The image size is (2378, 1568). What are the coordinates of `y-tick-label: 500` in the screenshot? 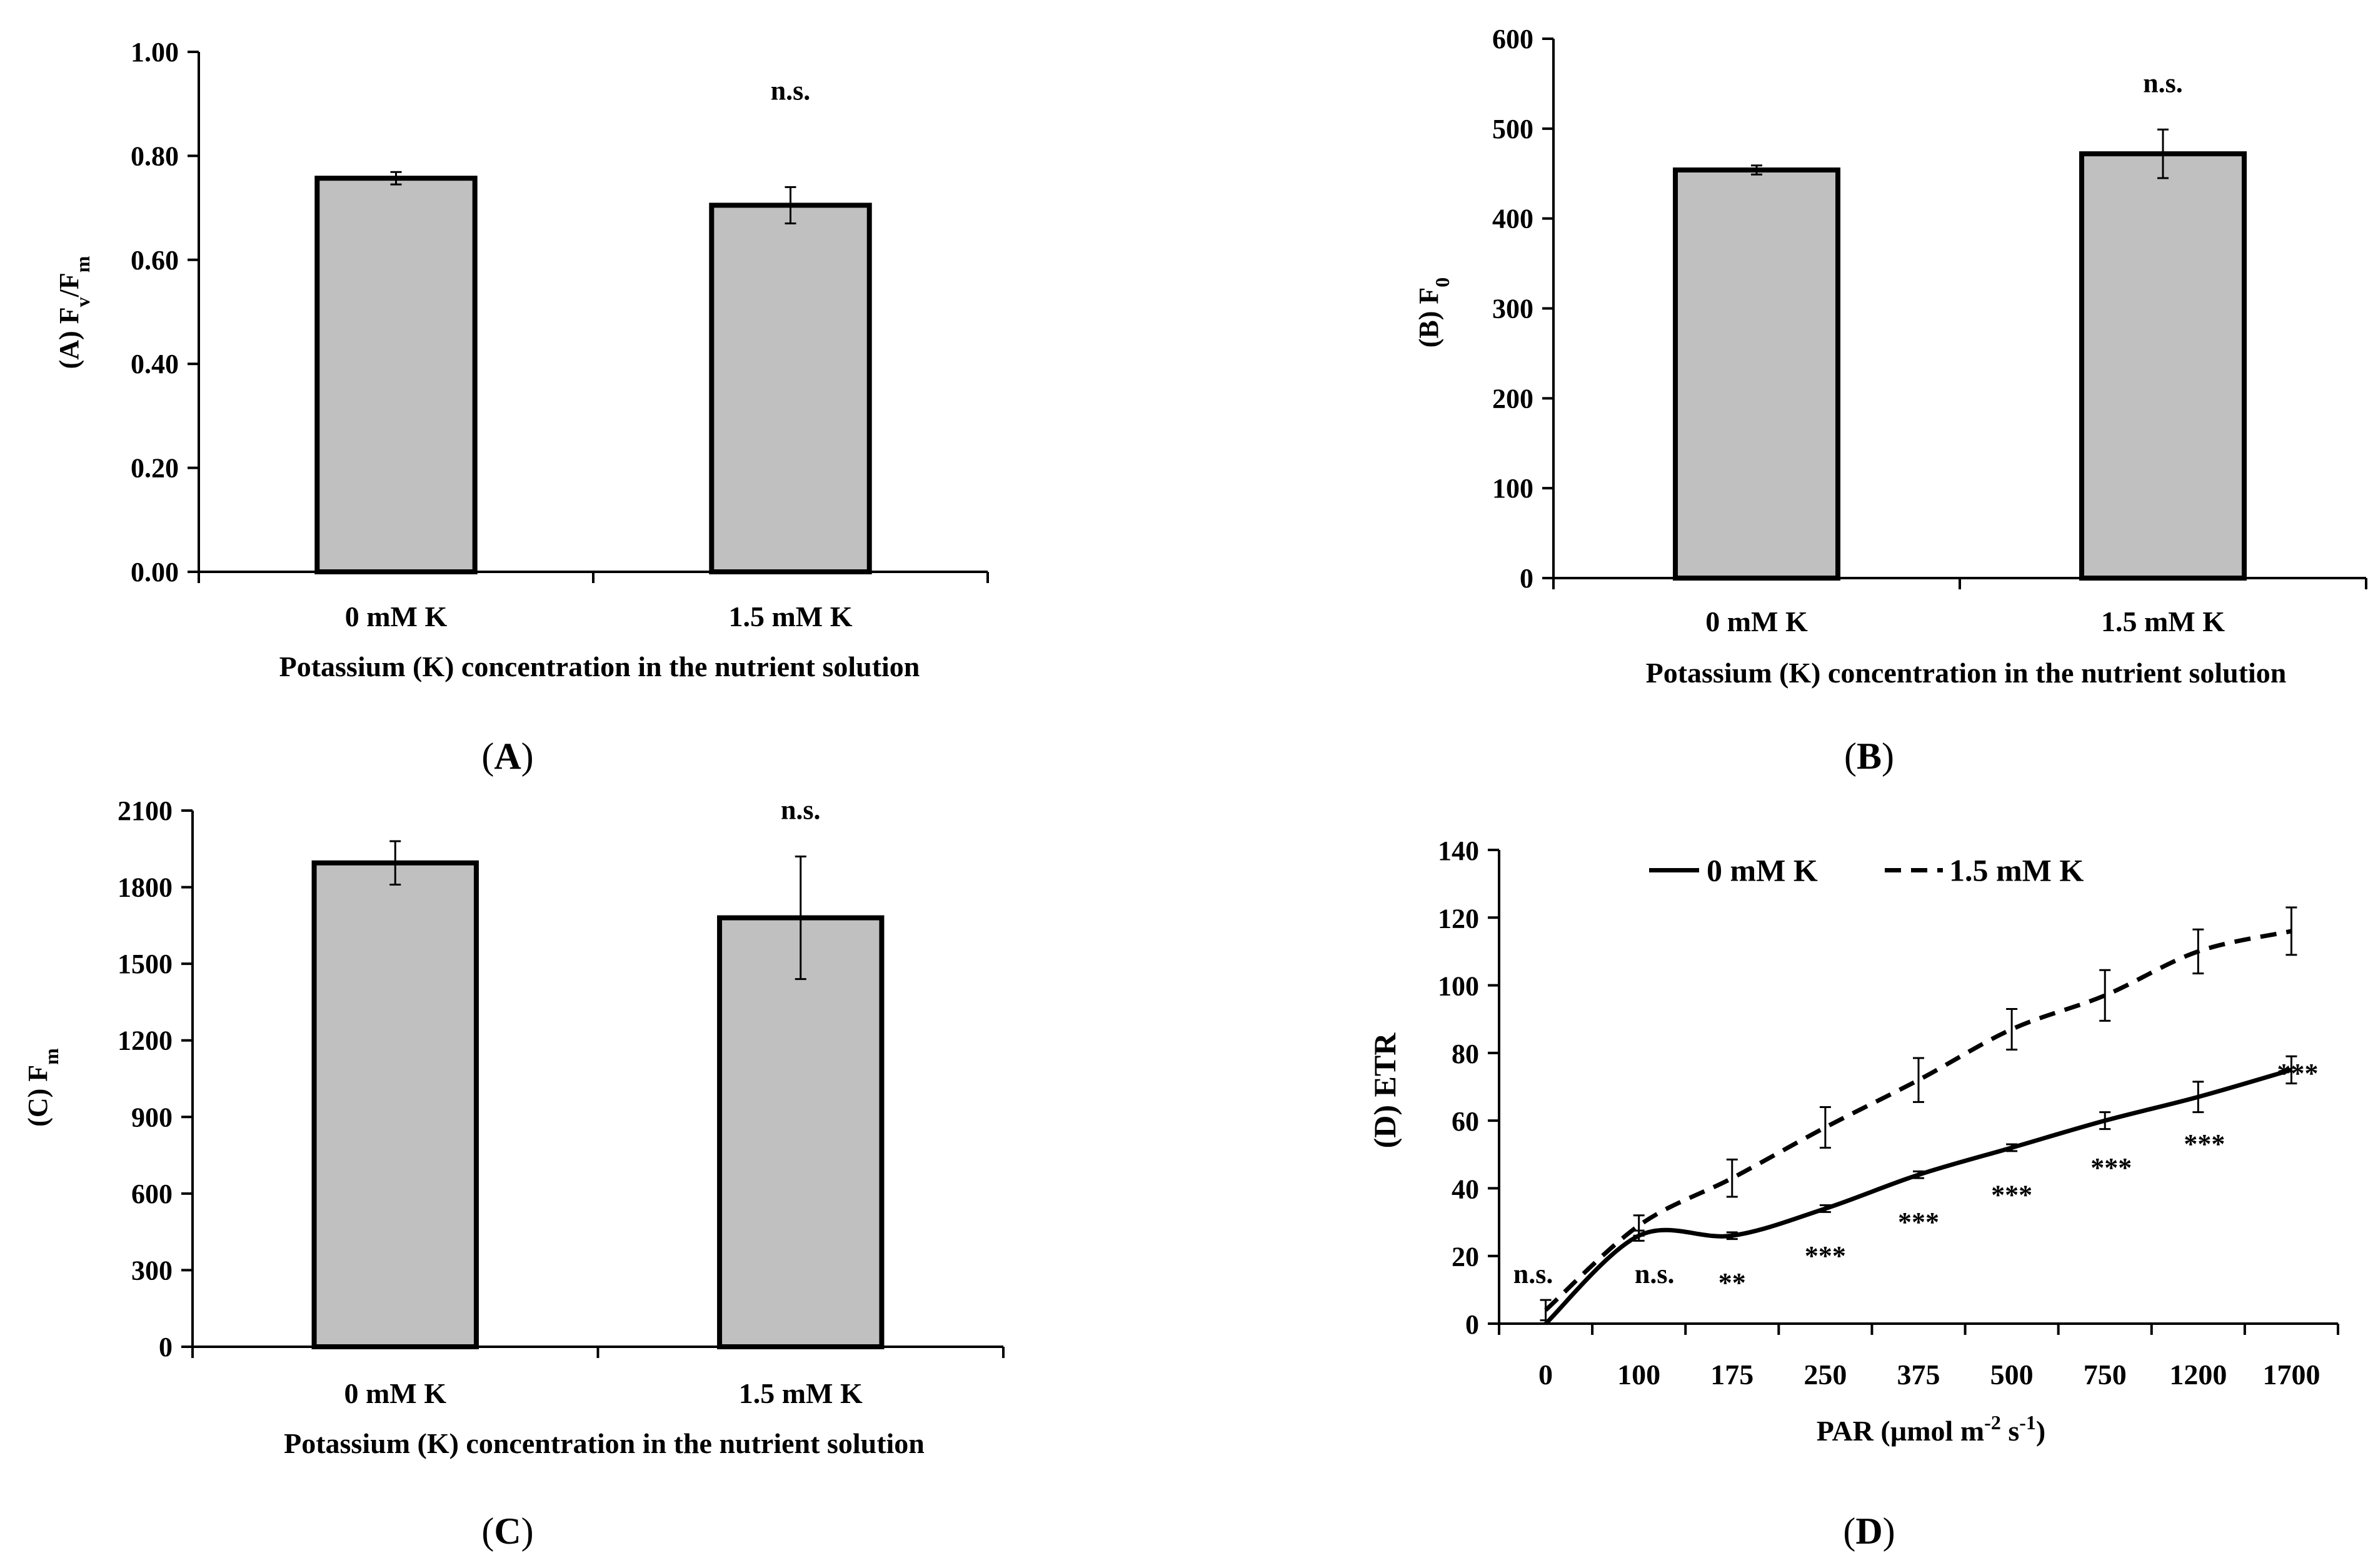 It's located at (1512, 129).